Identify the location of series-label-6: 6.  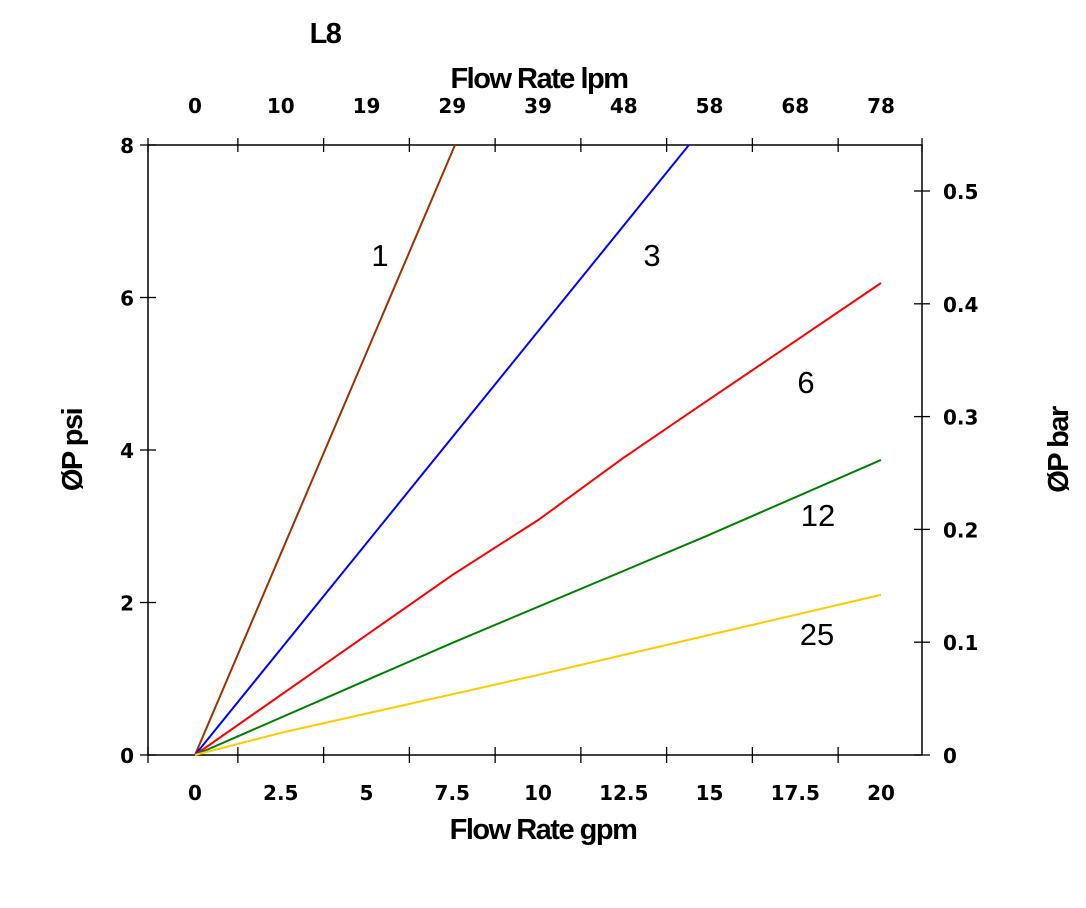
(805, 382).